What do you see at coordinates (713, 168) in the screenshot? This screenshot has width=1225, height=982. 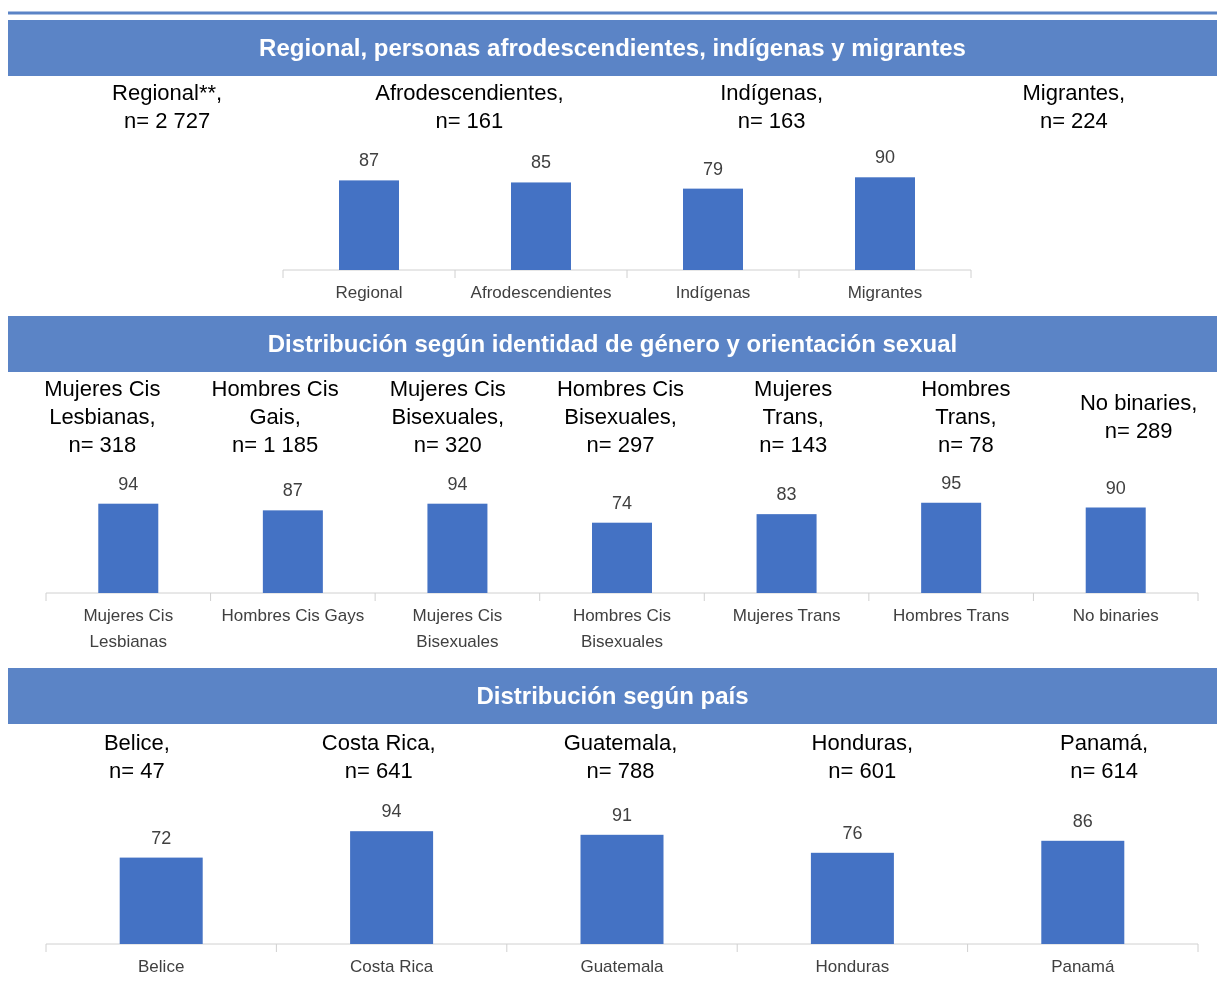 I see `data-label: 79` at bounding box center [713, 168].